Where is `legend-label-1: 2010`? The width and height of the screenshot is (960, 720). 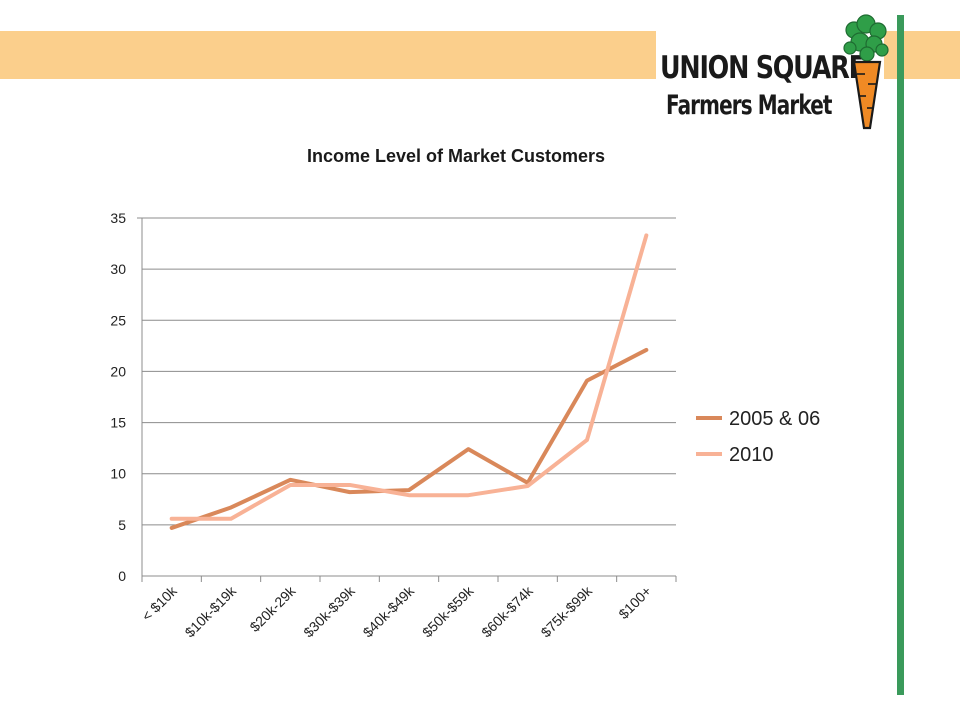 legend-label-1: 2010 is located at coordinates (751, 455).